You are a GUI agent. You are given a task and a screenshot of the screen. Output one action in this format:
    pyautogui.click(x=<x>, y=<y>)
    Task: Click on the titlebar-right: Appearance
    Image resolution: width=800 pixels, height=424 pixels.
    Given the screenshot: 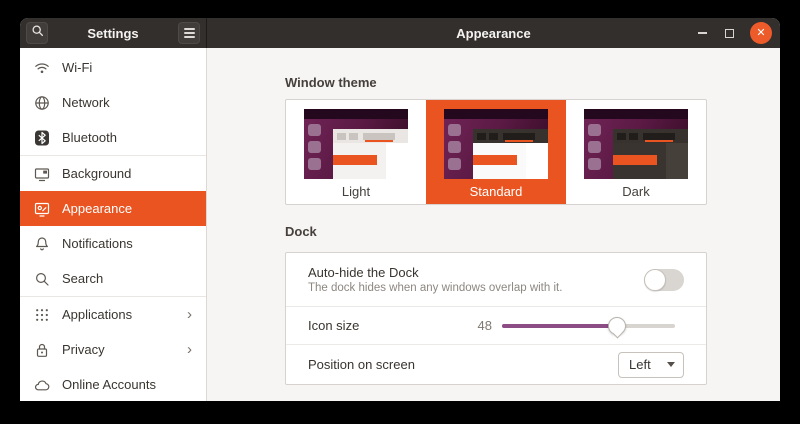 What is the action you would take?
    pyautogui.click(x=493, y=33)
    